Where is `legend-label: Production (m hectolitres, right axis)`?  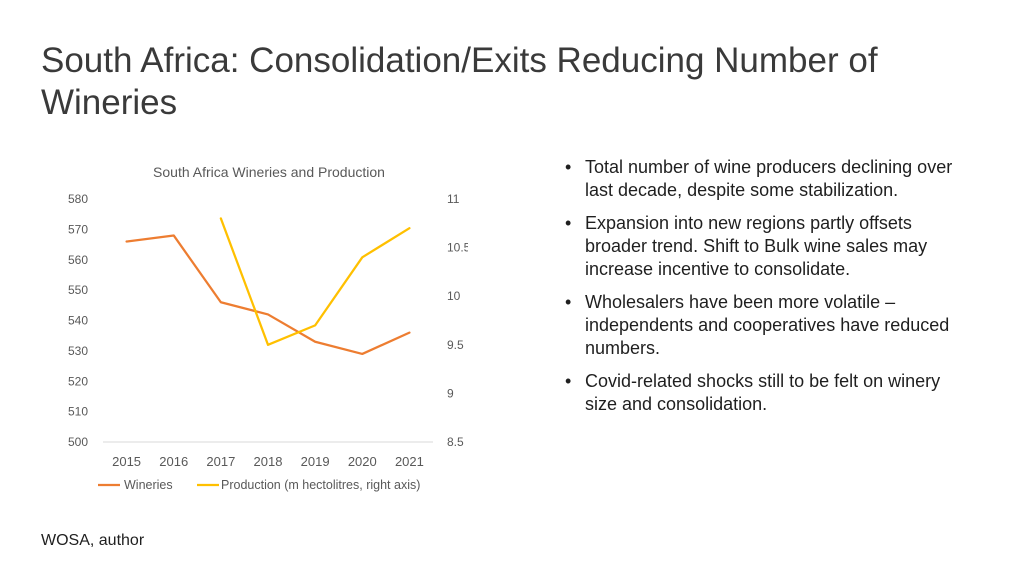
legend-label: Production (m hectolitres, right axis) is located at coordinates (320, 485).